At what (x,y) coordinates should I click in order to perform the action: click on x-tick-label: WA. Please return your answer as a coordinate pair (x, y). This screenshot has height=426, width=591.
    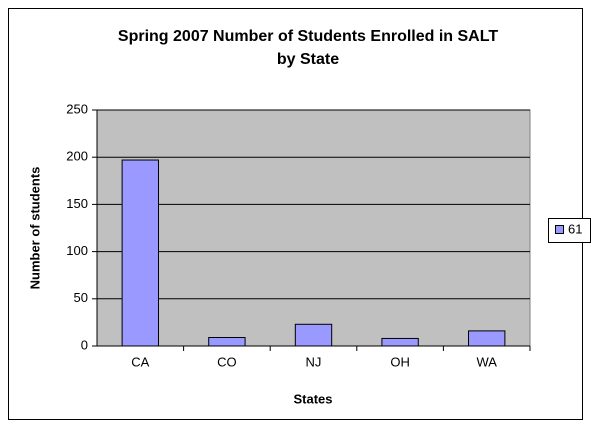
    Looking at the image, I should click on (486, 361).